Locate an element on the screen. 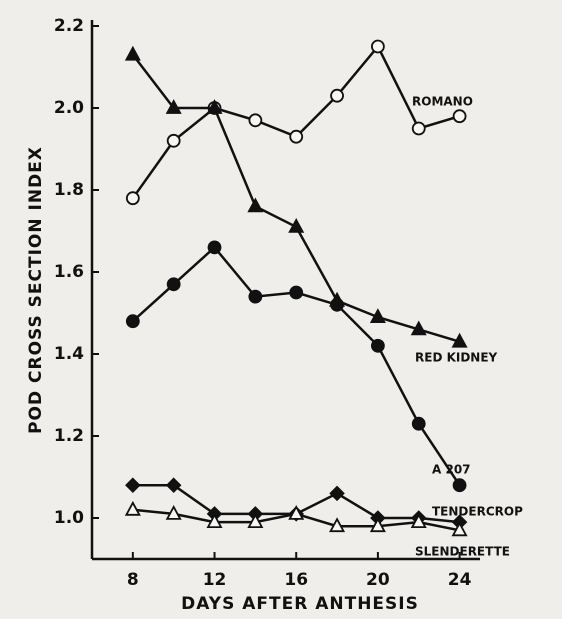 The image size is (562, 619). y-tick-label: 2.0 is located at coordinates (69, 108).